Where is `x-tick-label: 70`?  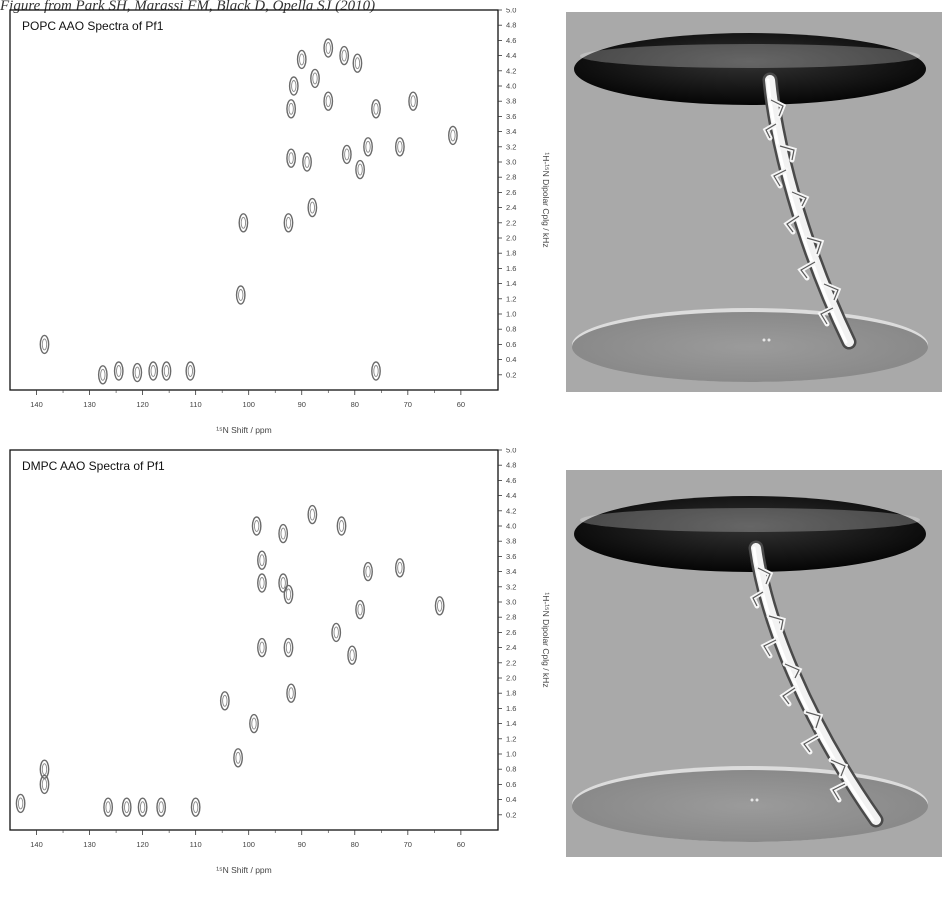
x-tick-label: 70 is located at coordinates (408, 844).